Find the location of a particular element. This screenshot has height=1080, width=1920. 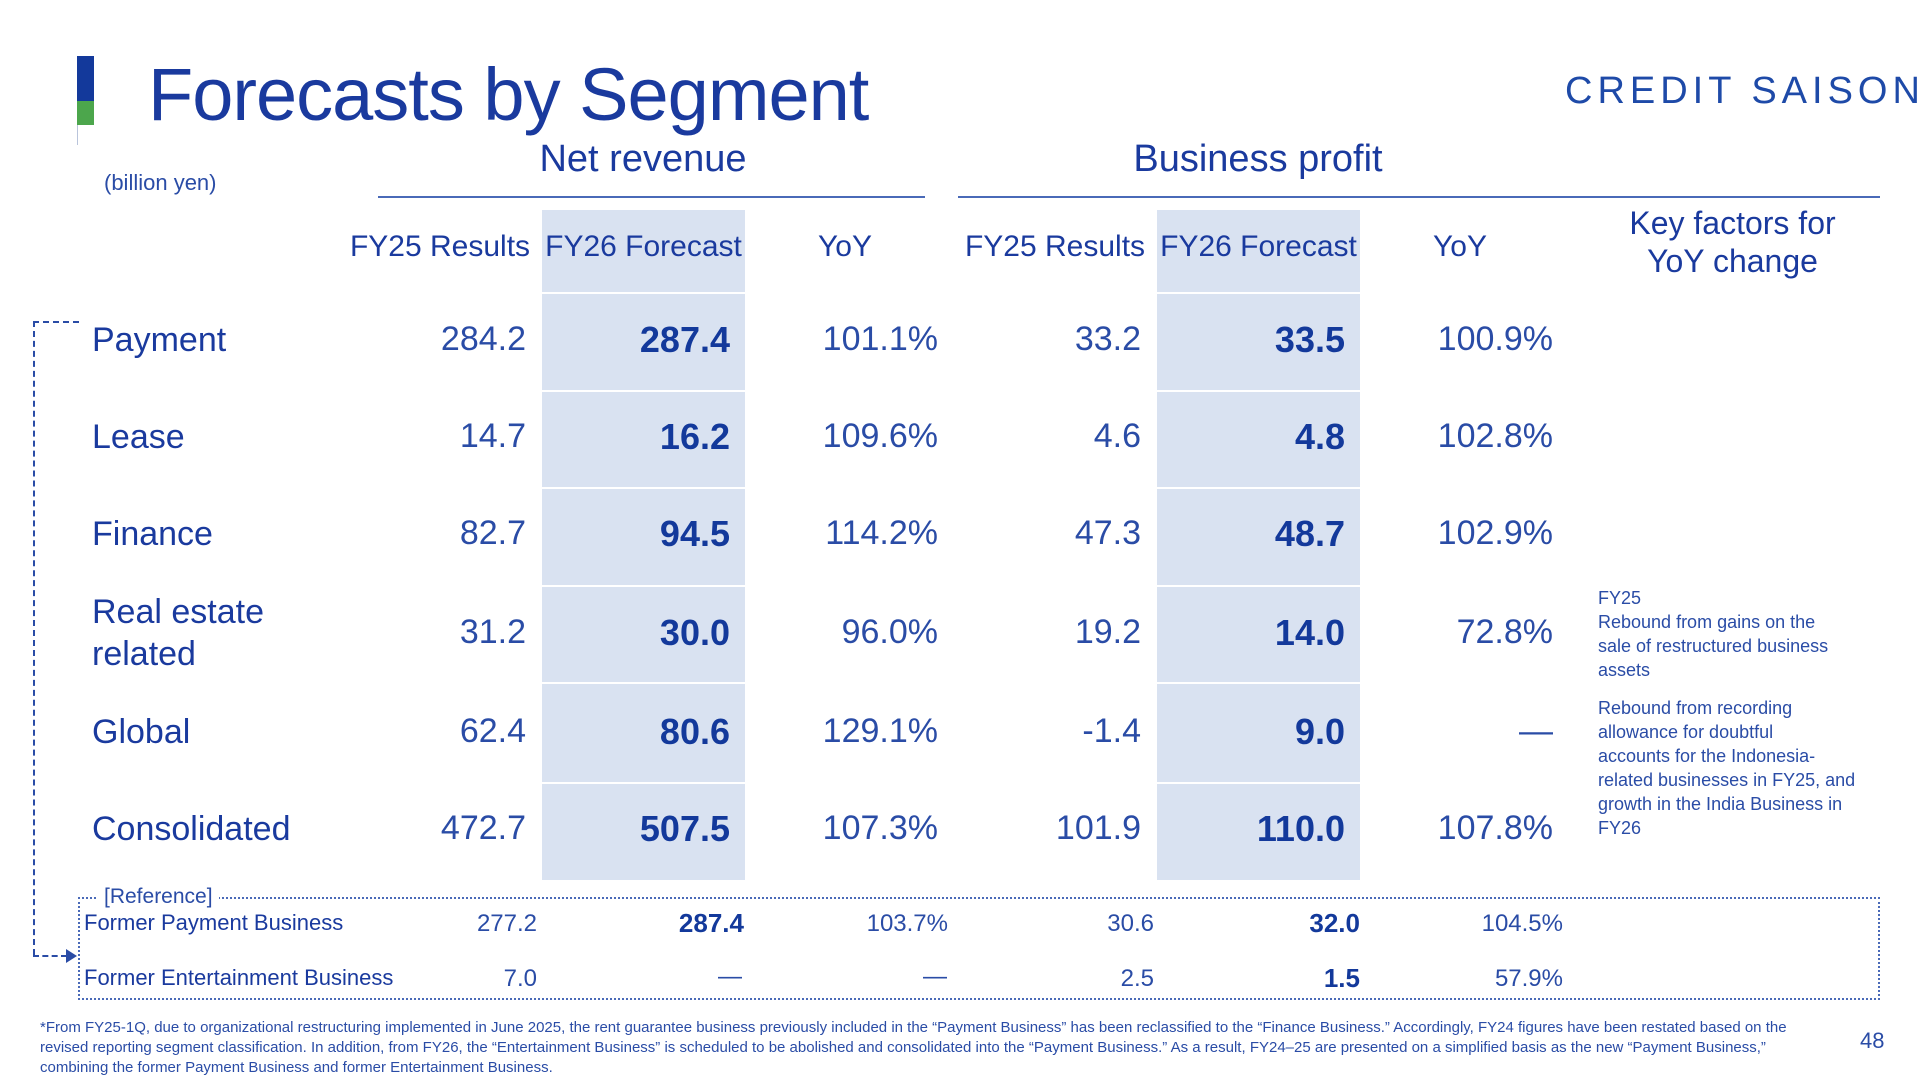

ref-cell-bp-fy25: 2.5 is located at coordinates (1137, 978).